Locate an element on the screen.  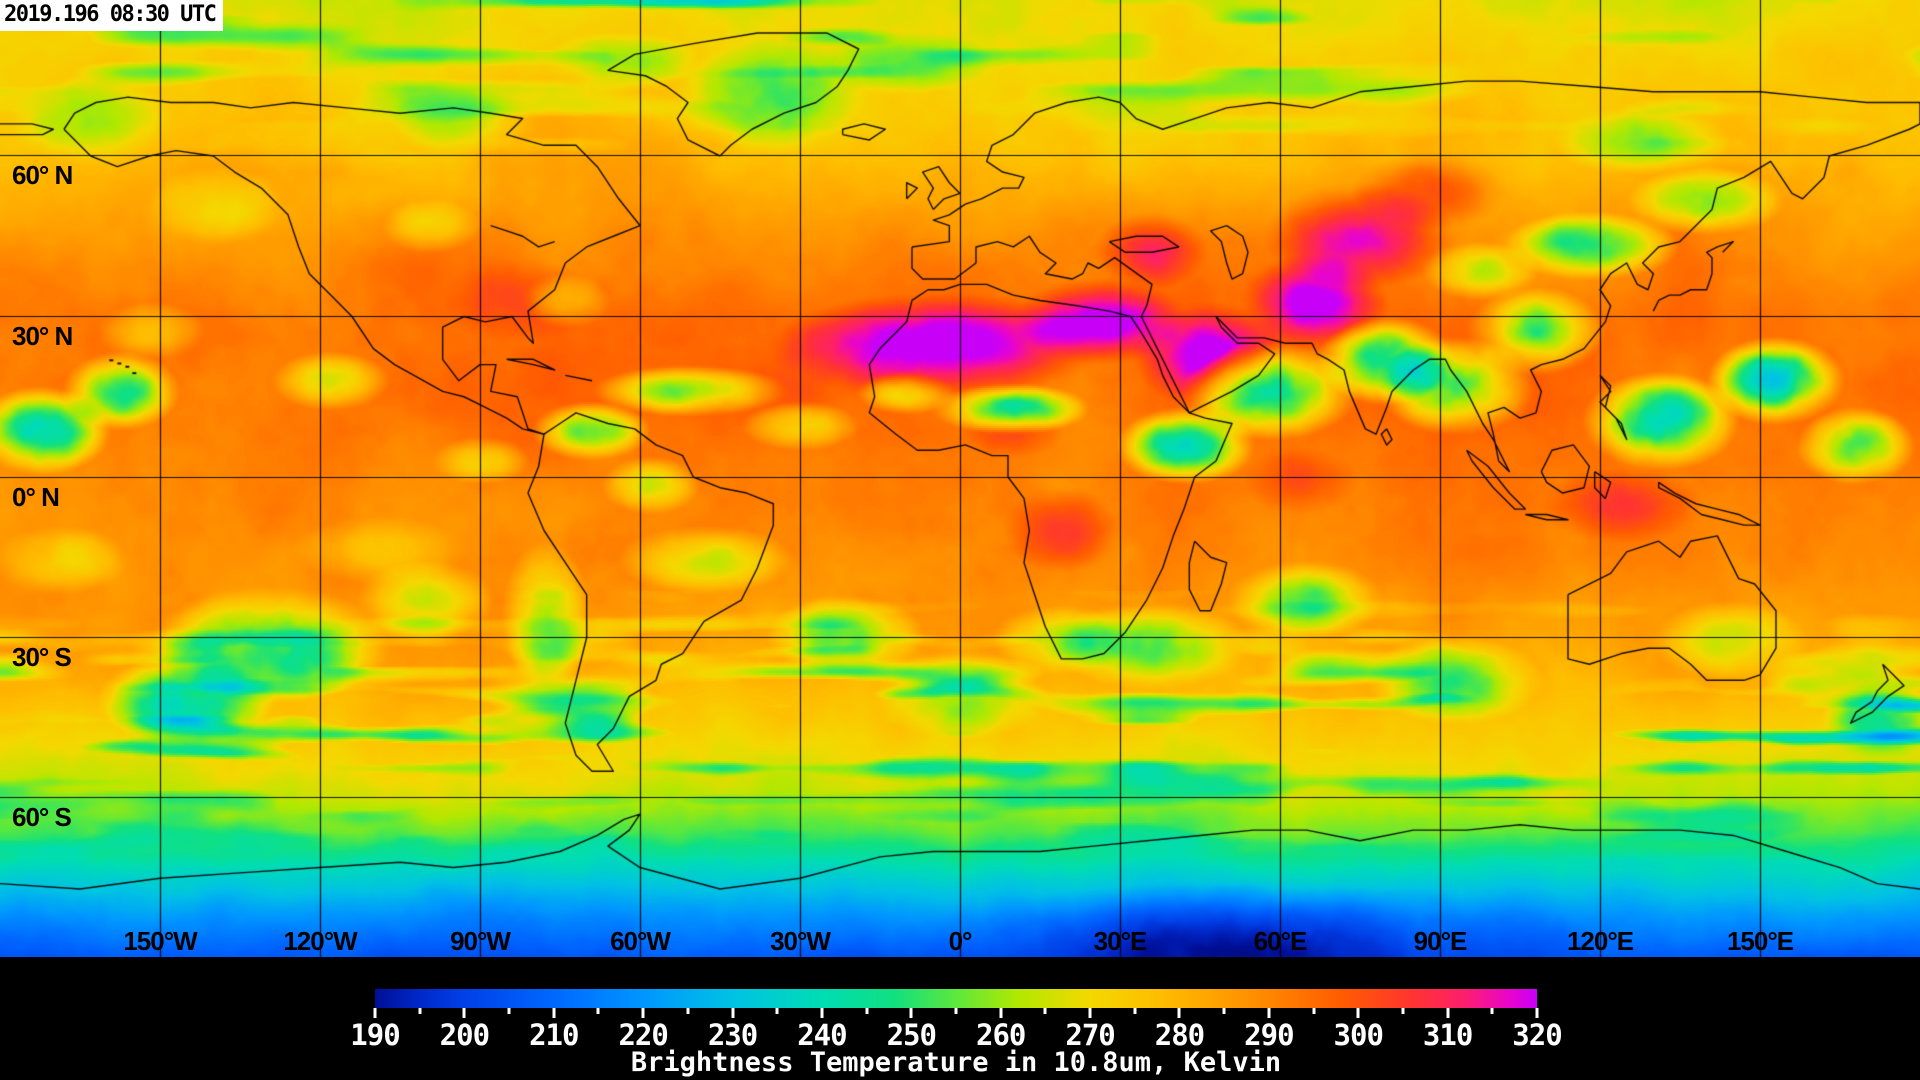
colorbar-tick-label: 250 is located at coordinates (911, 1035).